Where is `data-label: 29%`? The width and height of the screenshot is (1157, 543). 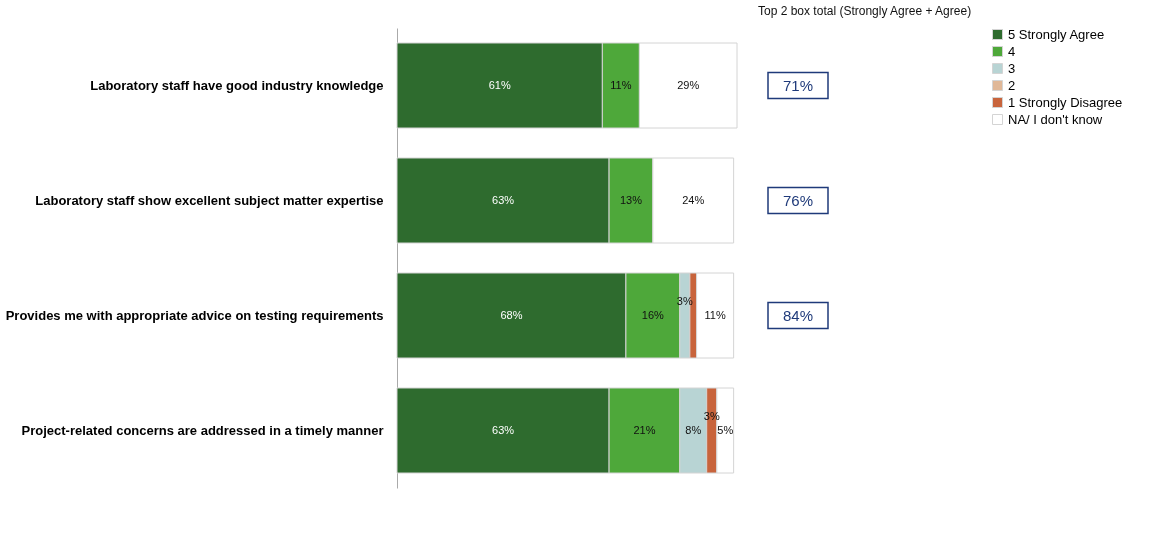
data-label: 29% is located at coordinates (688, 84).